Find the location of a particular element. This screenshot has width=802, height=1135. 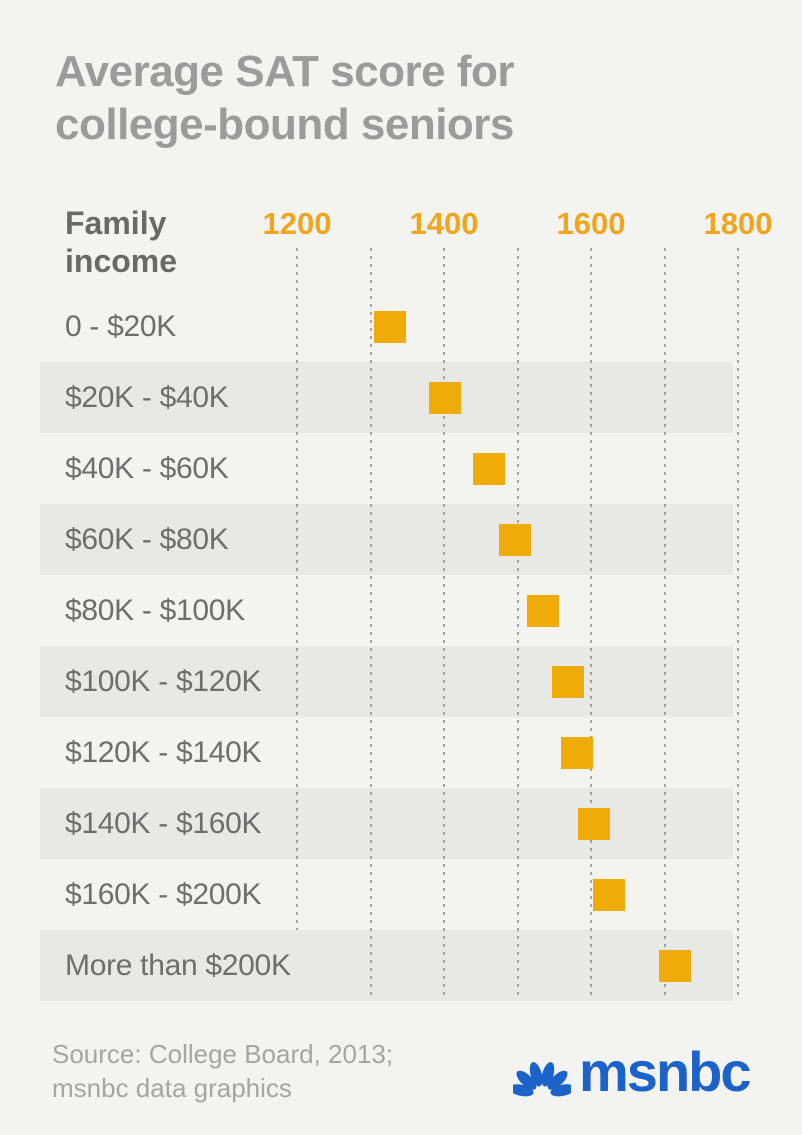

x-tick-label: 1800 is located at coordinates (738, 223).